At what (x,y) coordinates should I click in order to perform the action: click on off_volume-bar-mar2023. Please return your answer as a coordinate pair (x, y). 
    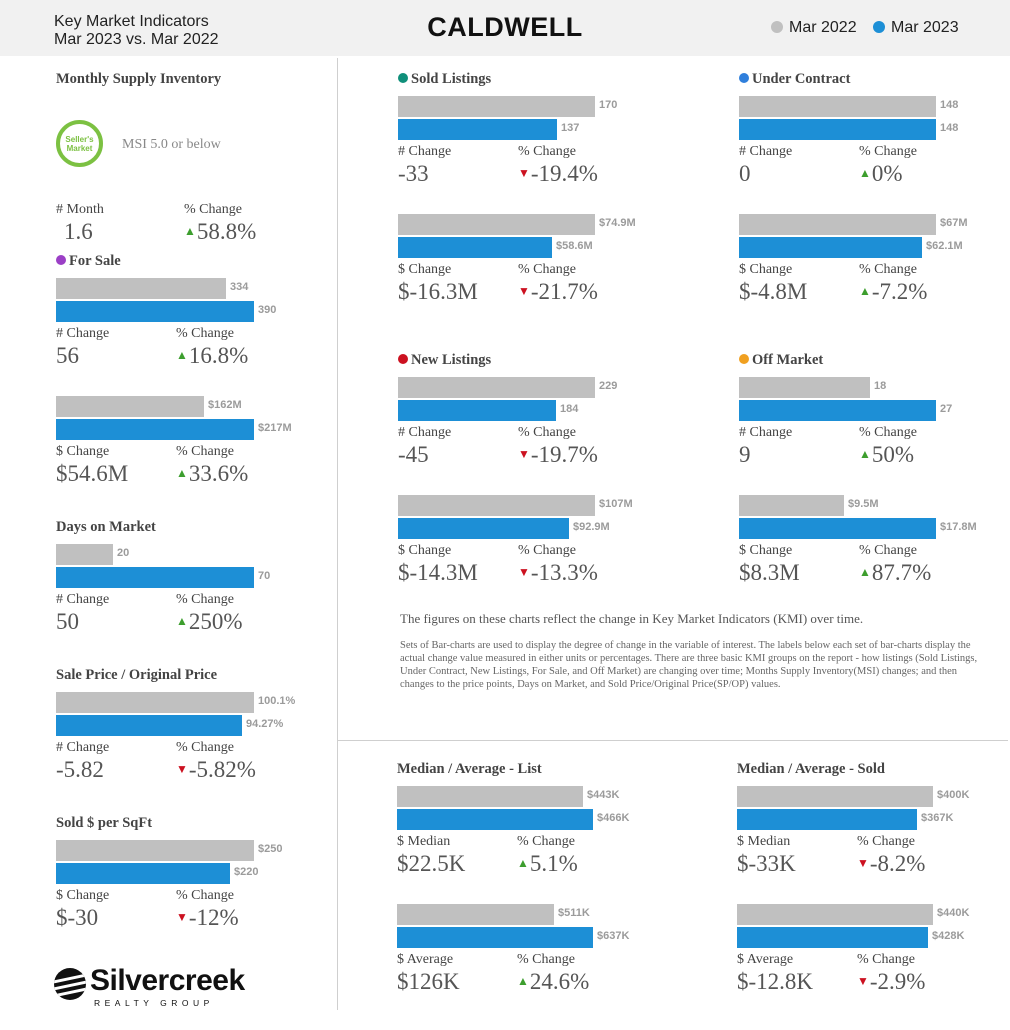
    Looking at the image, I should click on (837, 528).